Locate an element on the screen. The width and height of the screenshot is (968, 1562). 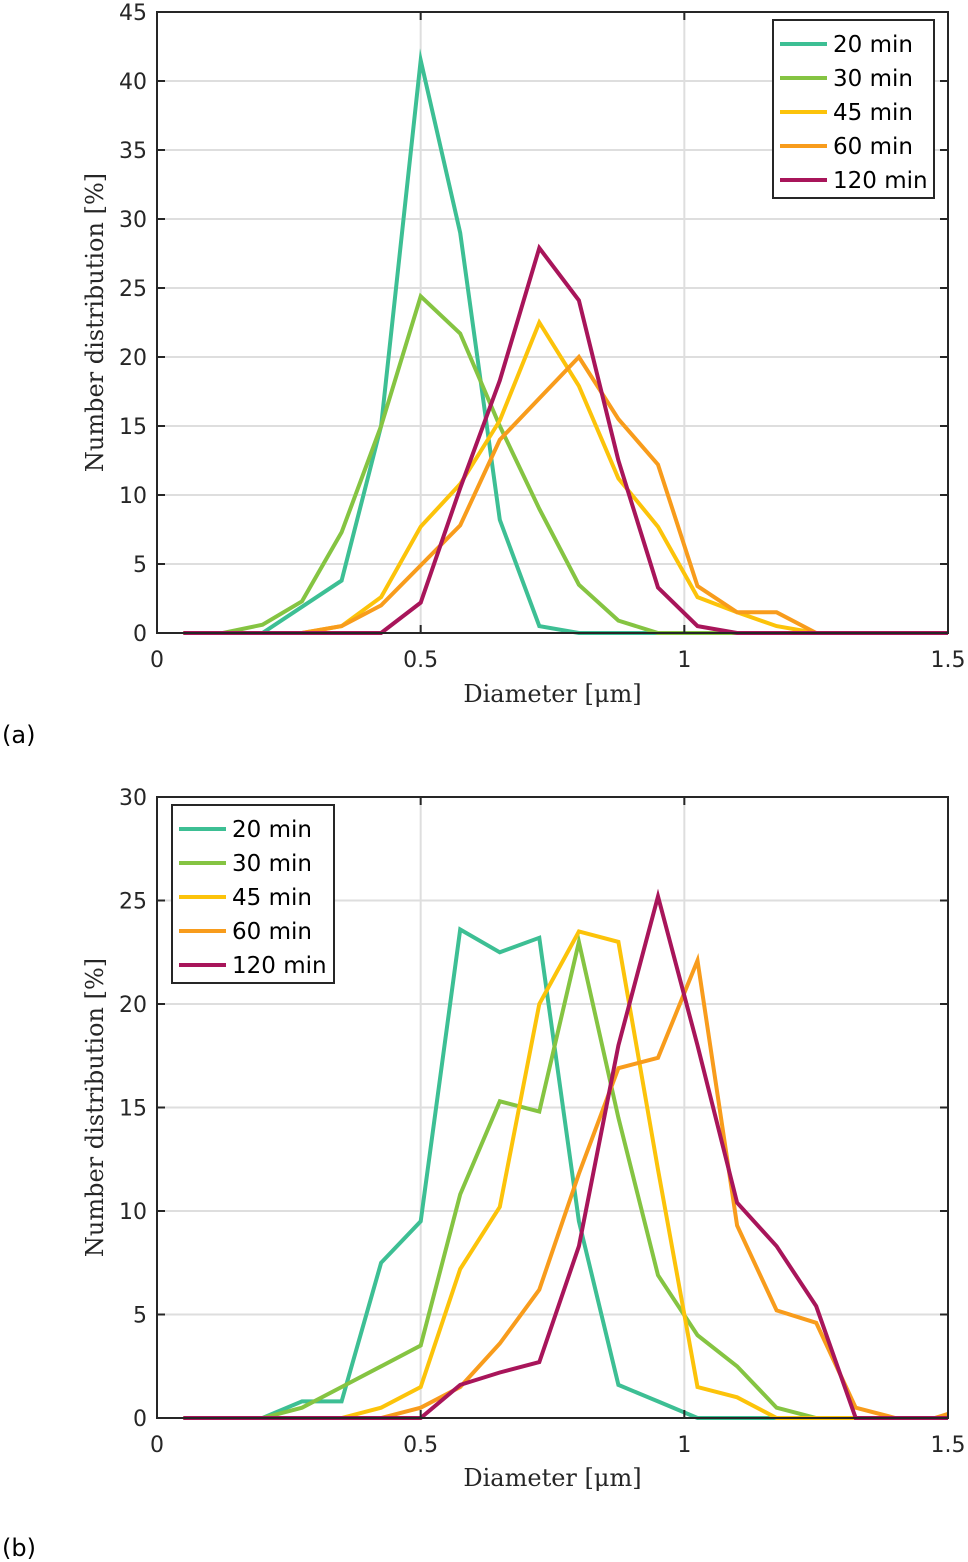
y-tick-label: 45 is located at coordinates (133, 13).